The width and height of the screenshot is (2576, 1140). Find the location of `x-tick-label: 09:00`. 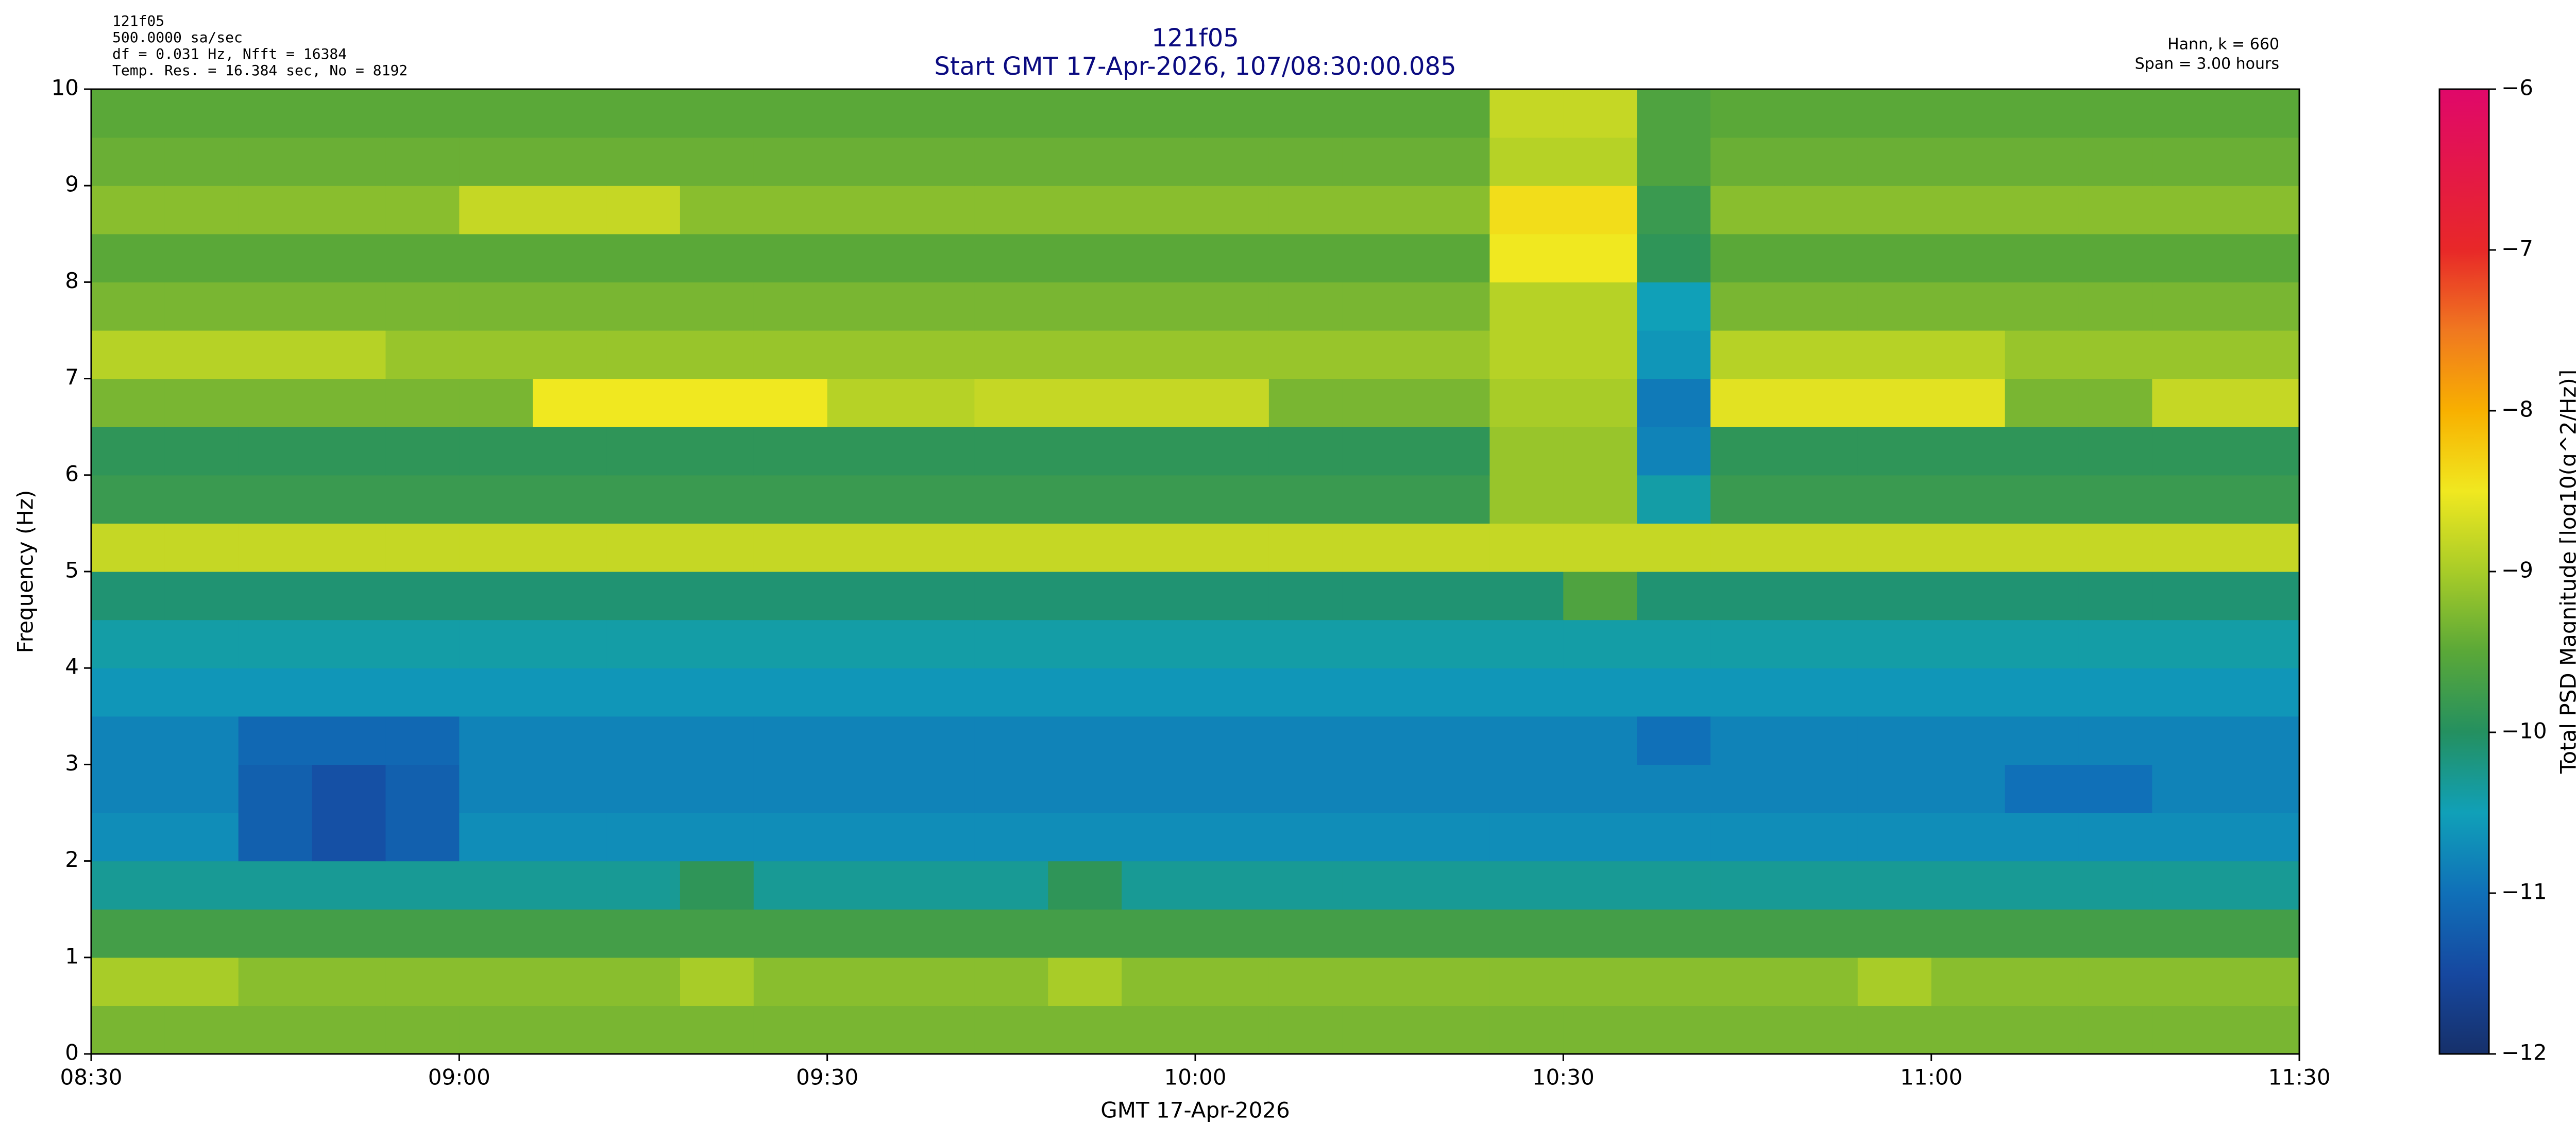

x-tick-label: 09:00 is located at coordinates (459, 1077).